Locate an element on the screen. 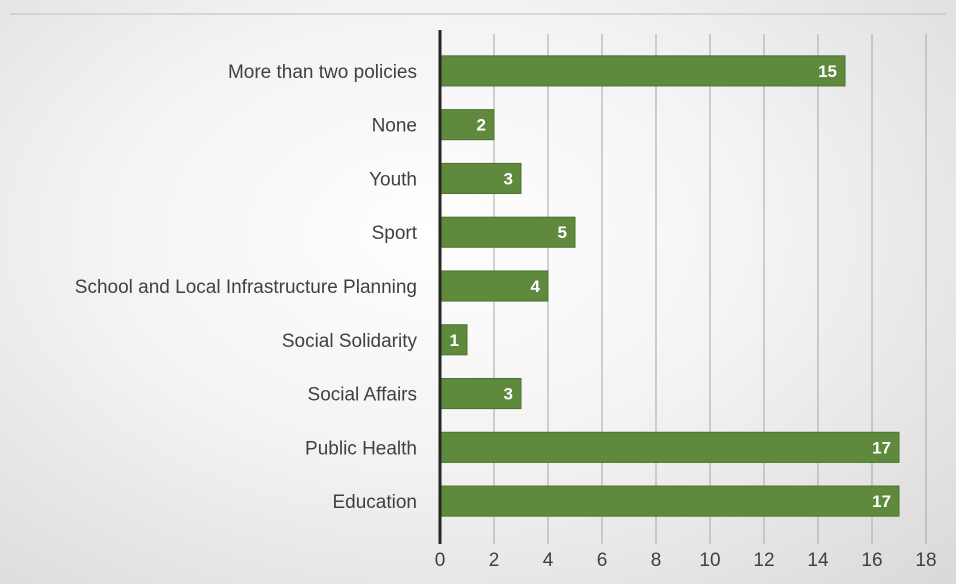  data-label-5: 1 is located at coordinates (454, 340).